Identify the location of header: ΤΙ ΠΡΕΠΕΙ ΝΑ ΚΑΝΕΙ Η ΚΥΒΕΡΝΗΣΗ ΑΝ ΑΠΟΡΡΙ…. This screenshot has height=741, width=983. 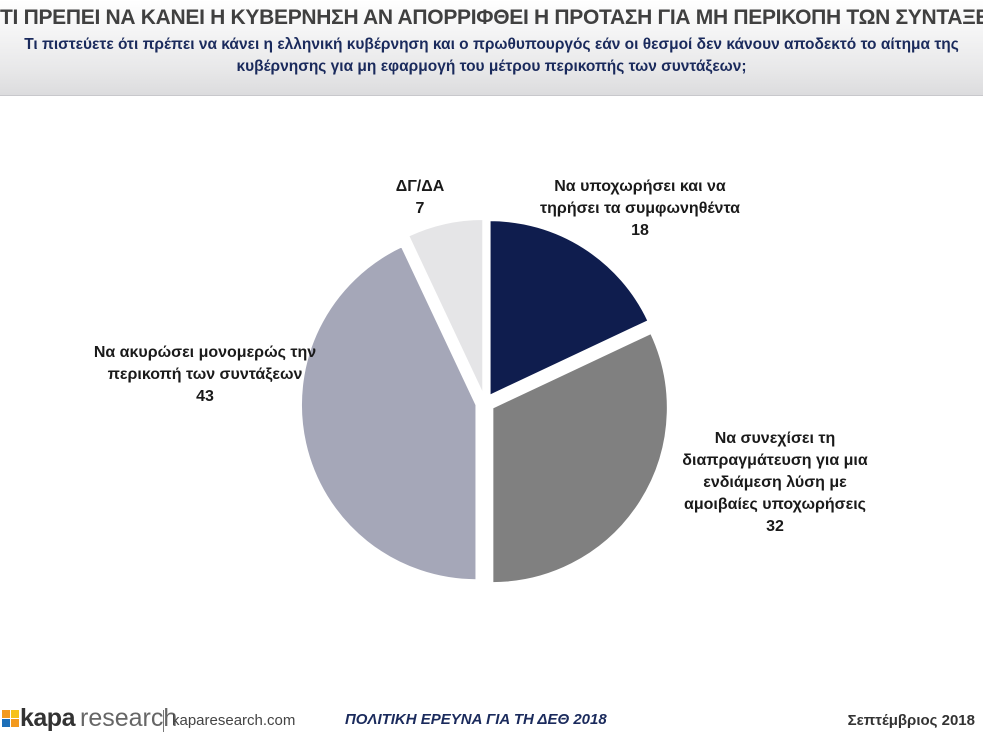
(491, 48).